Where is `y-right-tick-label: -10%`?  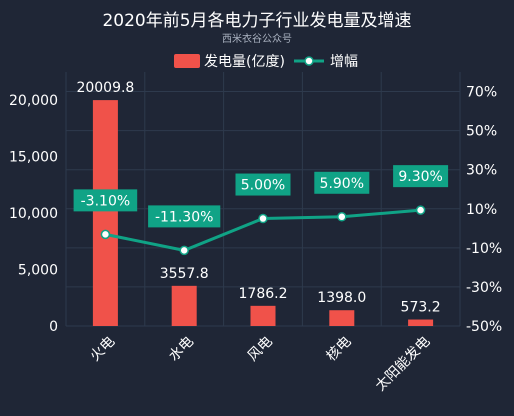
y-right-tick-label: -10% is located at coordinates (484, 249).